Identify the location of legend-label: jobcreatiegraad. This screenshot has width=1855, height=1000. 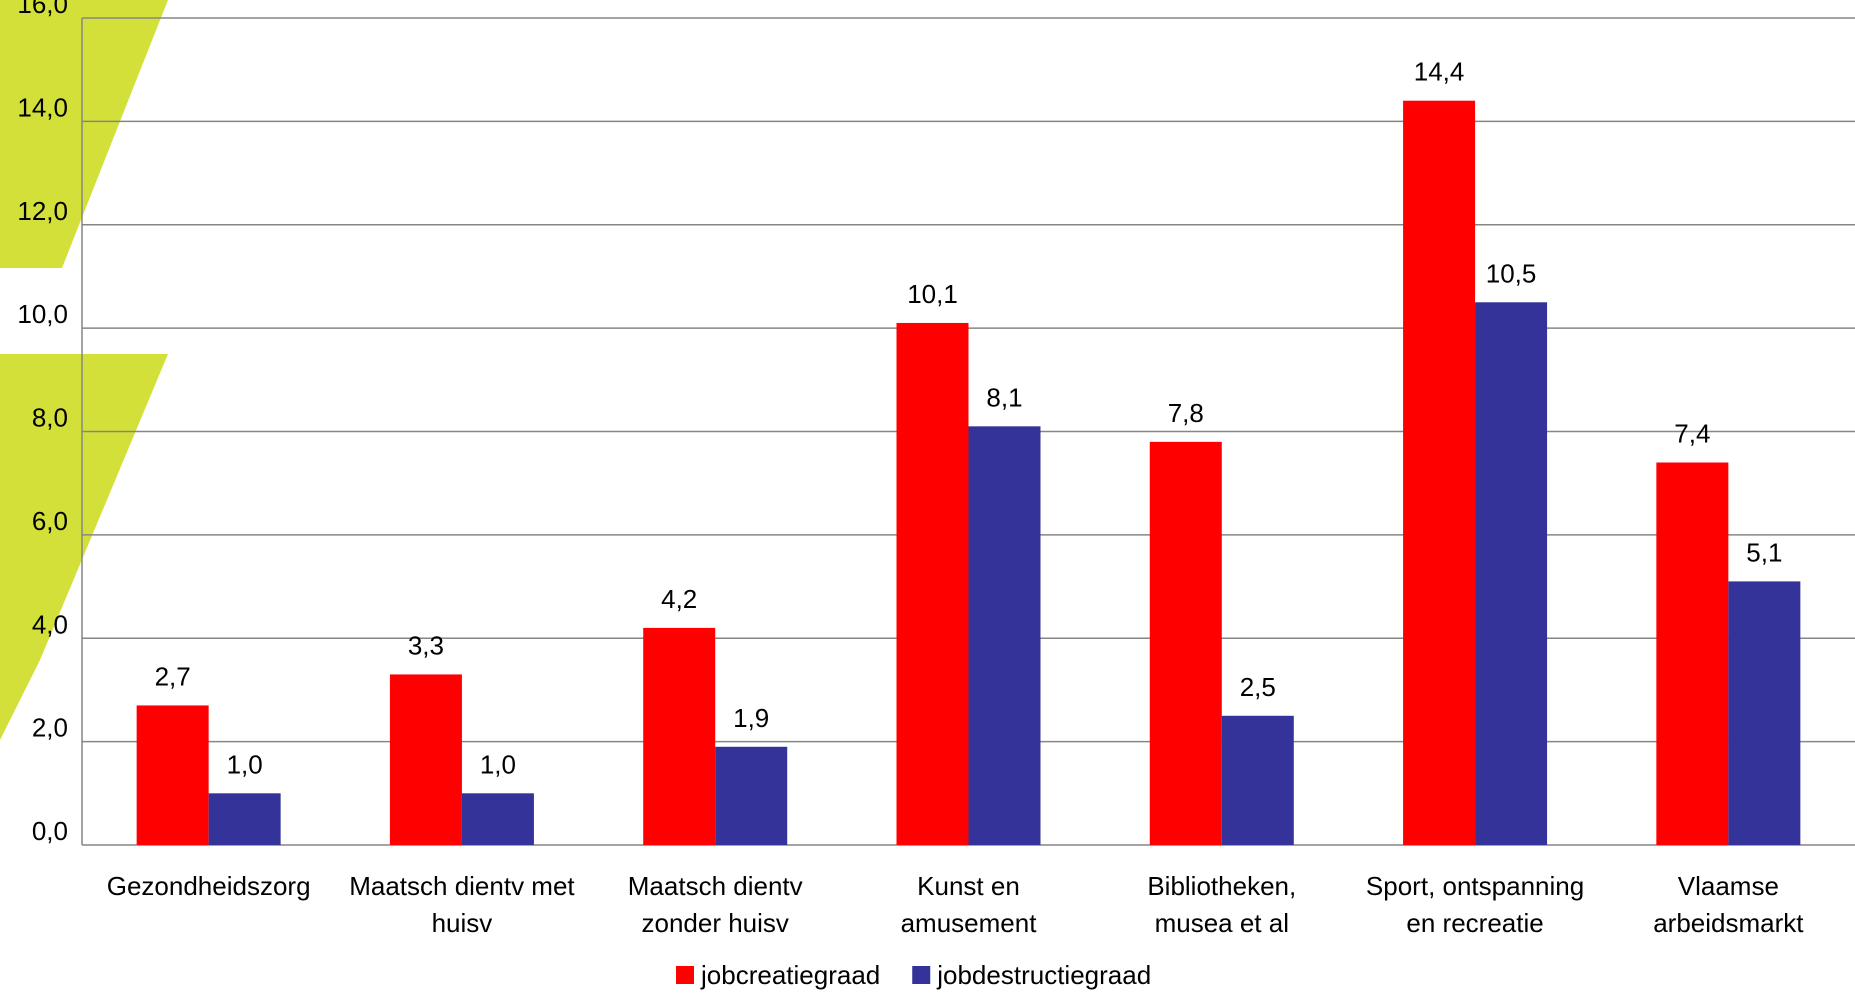
(790, 975).